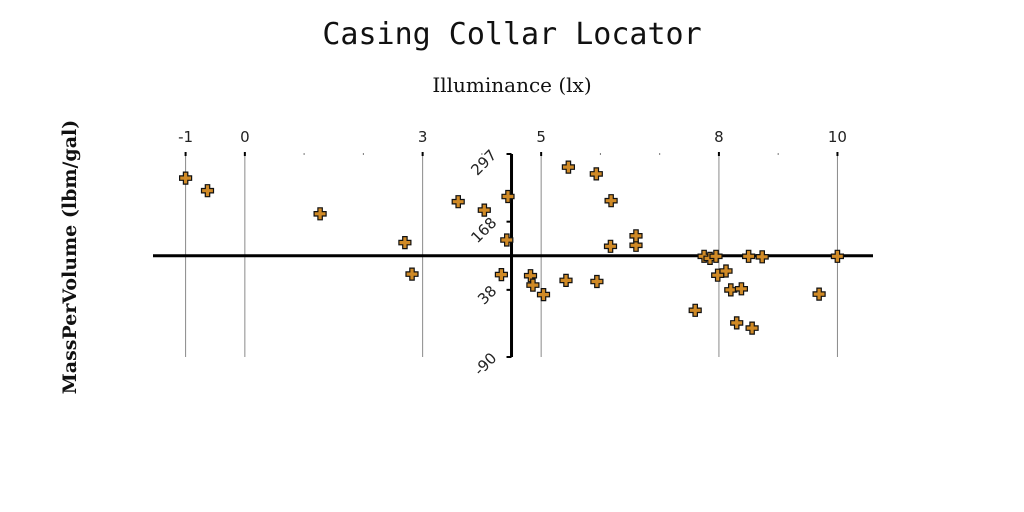  Describe the element at coordinates (541, 137) in the screenshot. I see `x-tick-label: 5` at that location.